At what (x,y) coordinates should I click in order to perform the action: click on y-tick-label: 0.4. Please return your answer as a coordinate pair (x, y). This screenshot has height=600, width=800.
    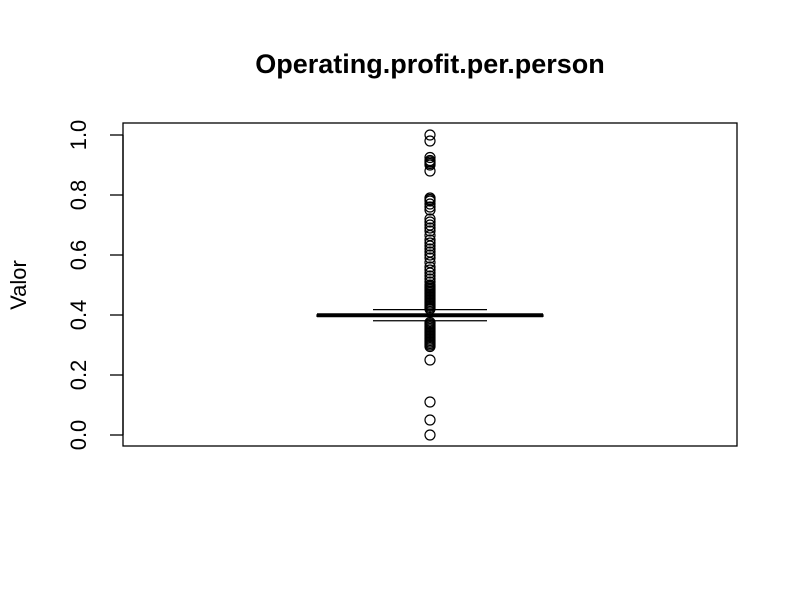
    Looking at the image, I should click on (78, 315).